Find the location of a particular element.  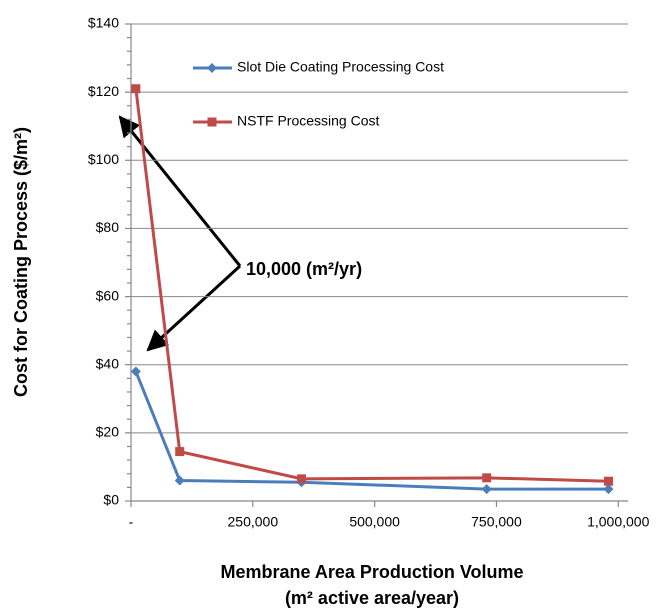

annotation: 10,000 (m²/yr) is located at coordinates (304, 269).